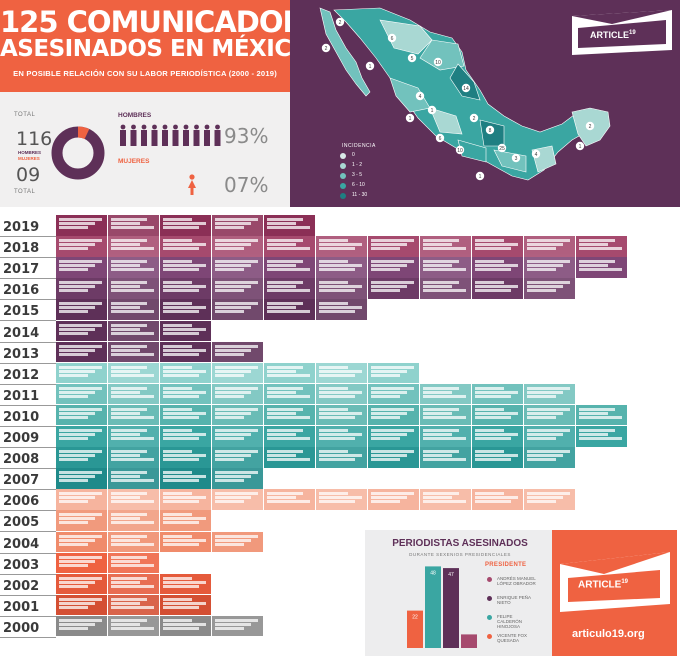  I want to click on year-label: 2013, so click(21, 354).